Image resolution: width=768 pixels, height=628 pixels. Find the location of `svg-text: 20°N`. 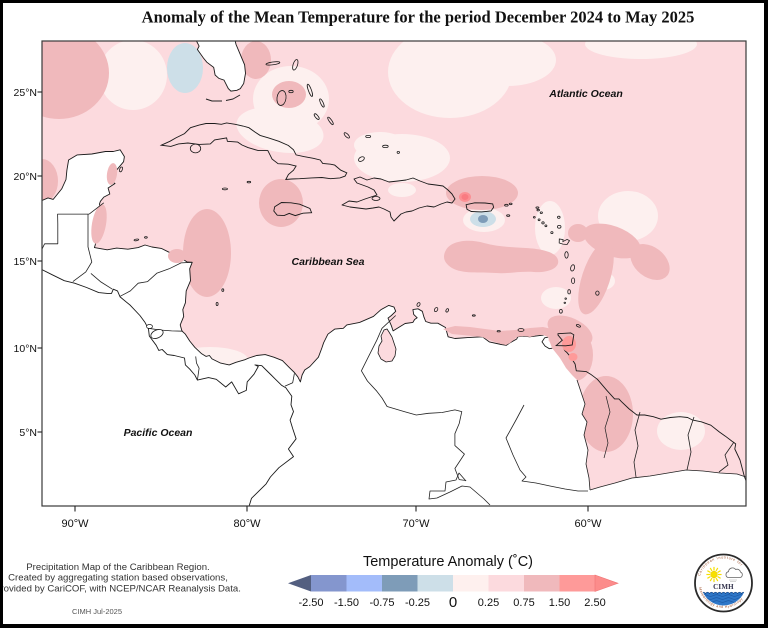

svg-text: 20°N is located at coordinates (25, 177).